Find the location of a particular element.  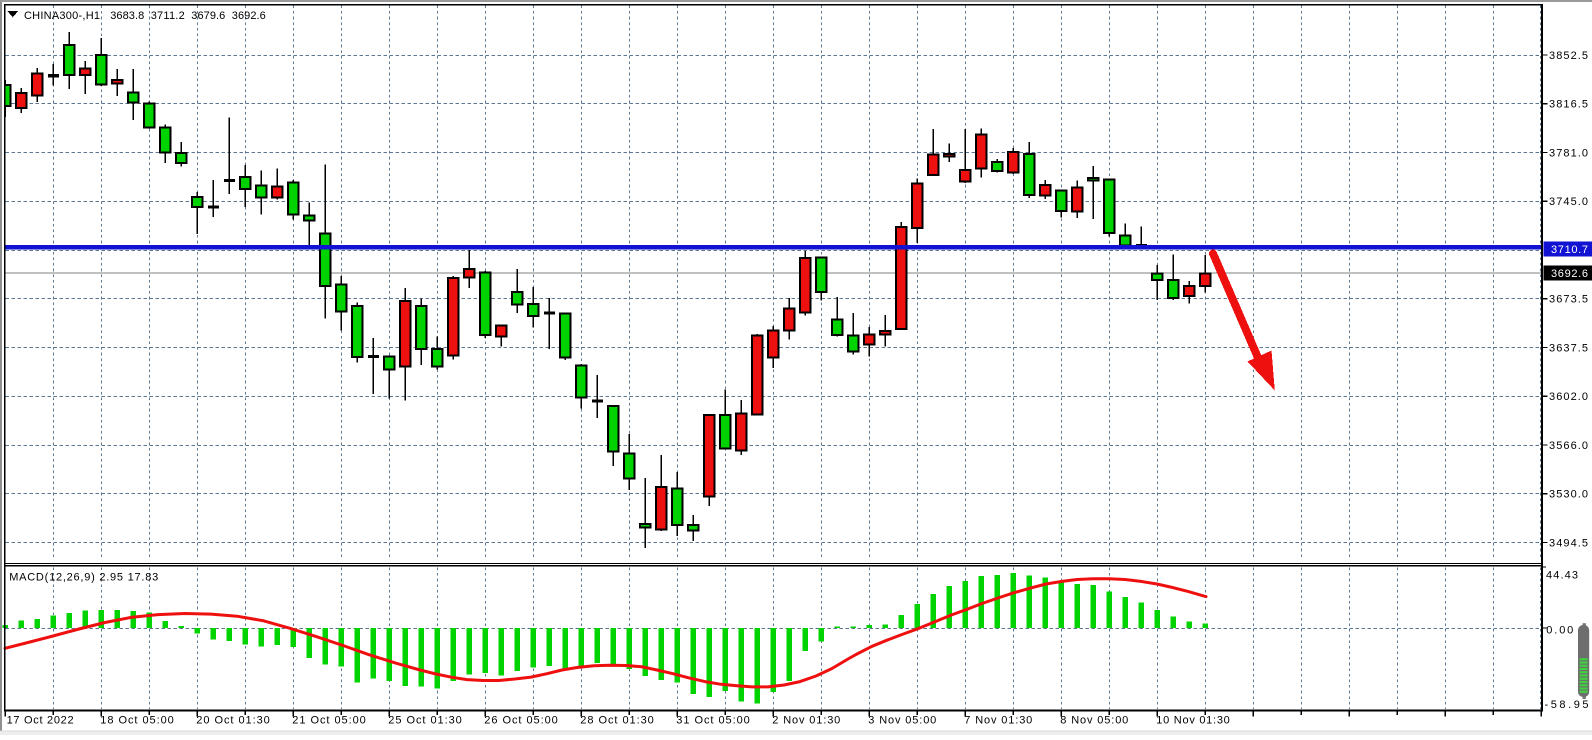

svg-text: 8 Nov 05:00 is located at coordinates (1094, 720).